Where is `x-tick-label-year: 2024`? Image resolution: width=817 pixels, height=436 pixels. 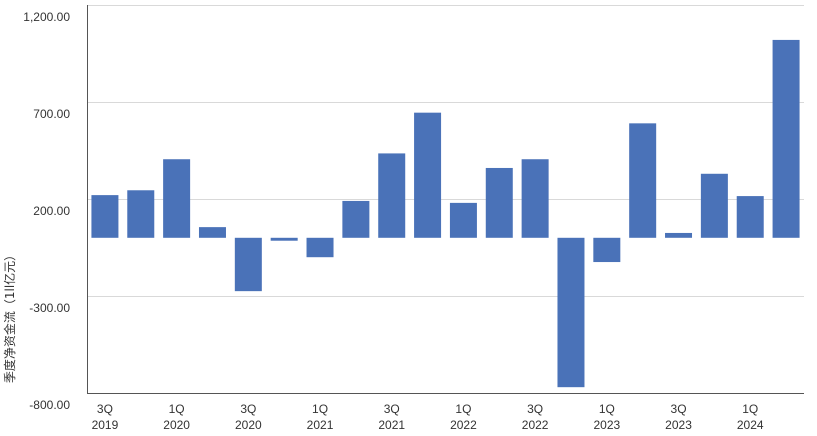
x-tick-label-year: 2024 is located at coordinates (750, 425).